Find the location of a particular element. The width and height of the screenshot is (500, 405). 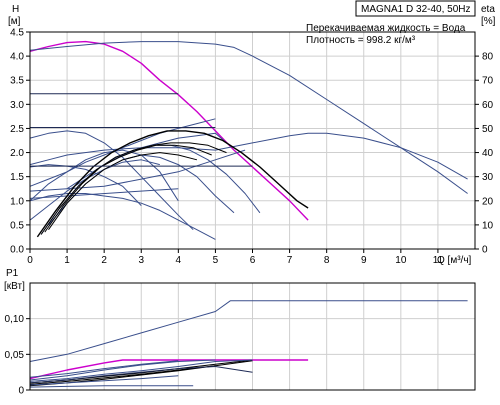

power-axis-unit: [кВт] is located at coordinates (14, 286).